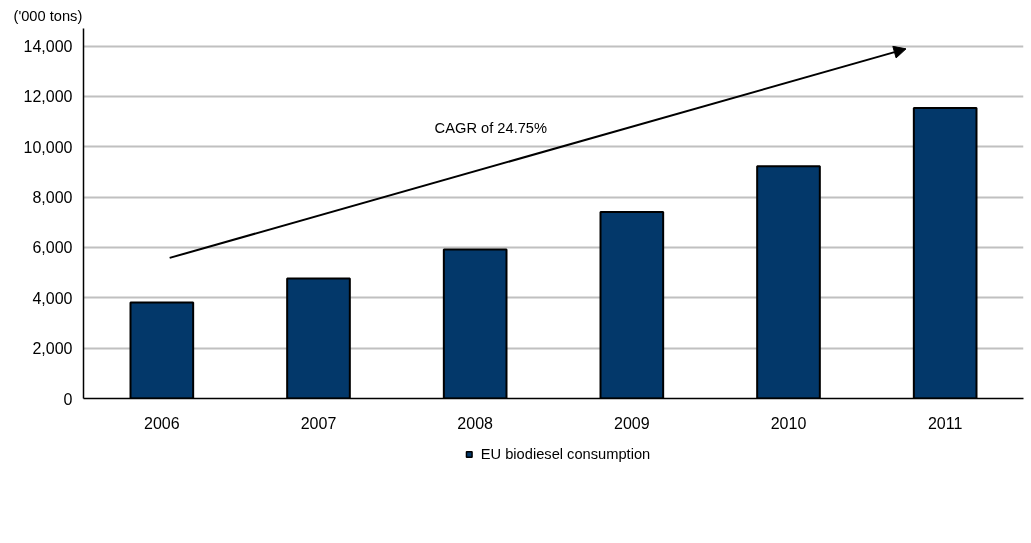  Describe the element at coordinates (48, 97) in the screenshot. I see `y-tick-label: 12,000` at that location.